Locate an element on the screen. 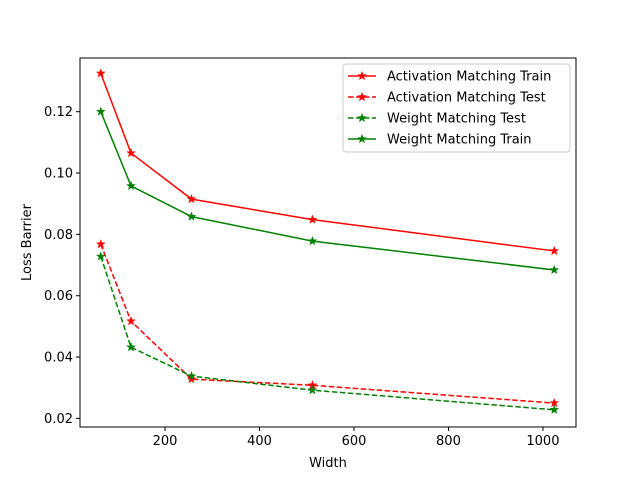  legend-marker-activation-matching-test is located at coordinates (362, 96).